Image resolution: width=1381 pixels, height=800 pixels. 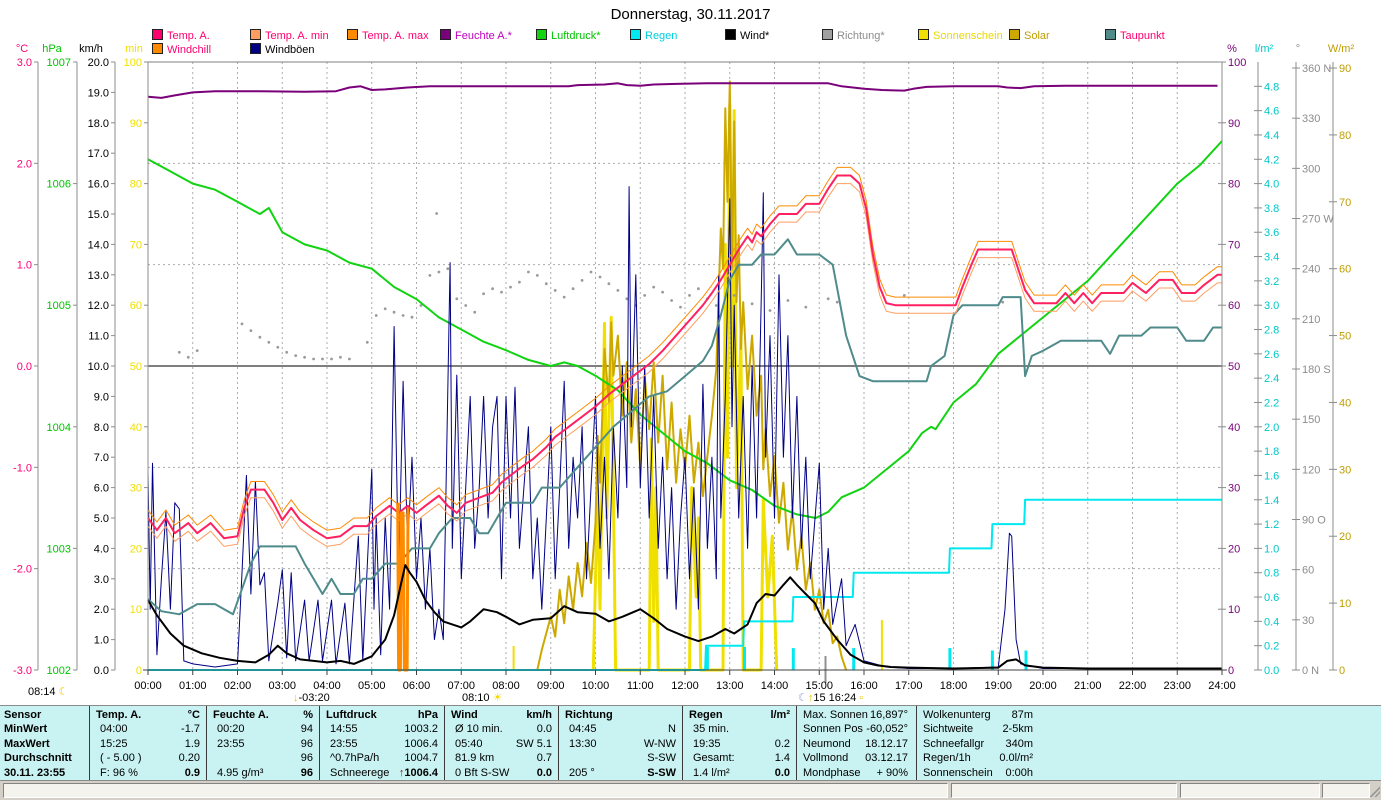 What do you see at coordinates (775, 686) in the screenshot?
I see `svg-text: 14:00` at bounding box center [775, 686].